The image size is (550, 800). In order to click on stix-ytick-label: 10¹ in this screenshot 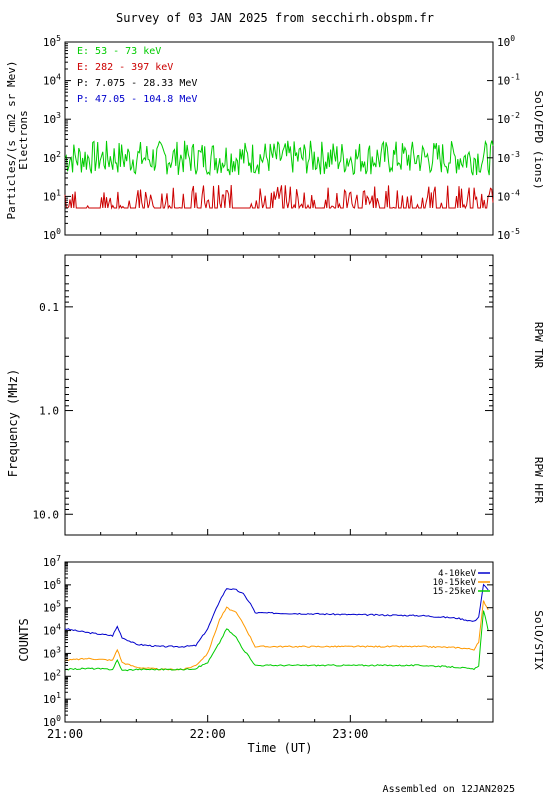, I will do `click(52, 698)`.